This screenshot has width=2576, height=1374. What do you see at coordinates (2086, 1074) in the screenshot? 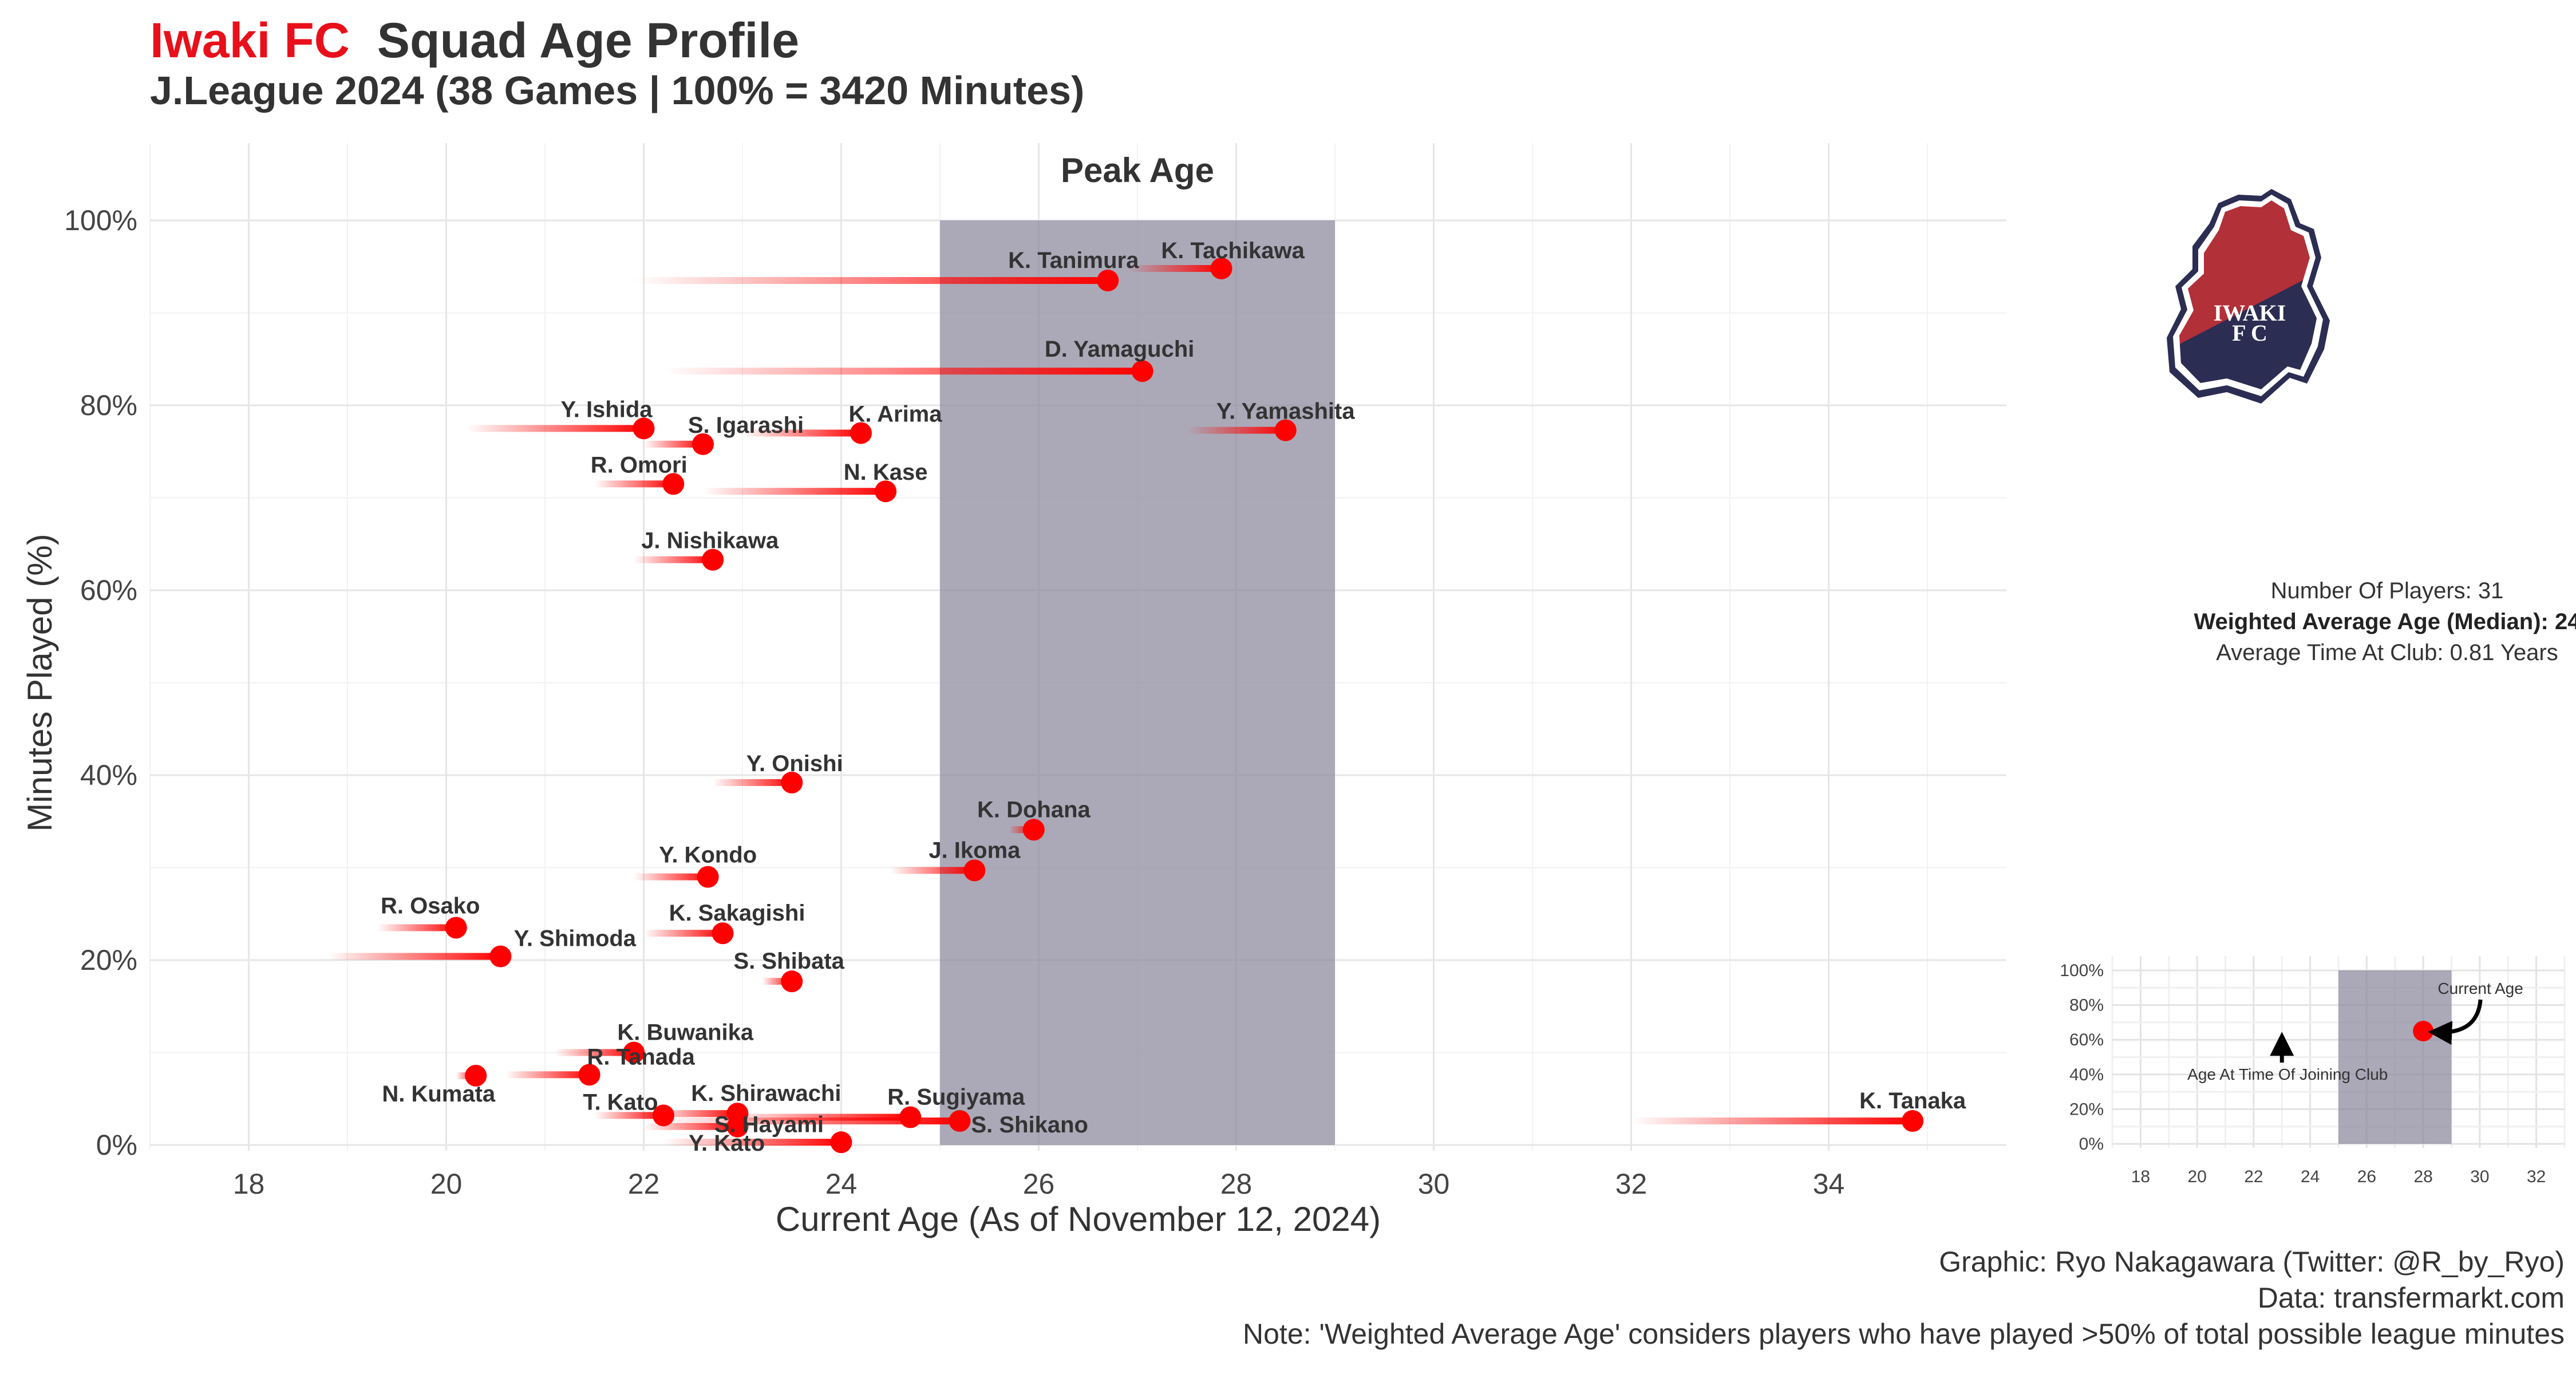
I see `inset-y-tick-label: 40%` at bounding box center [2086, 1074].